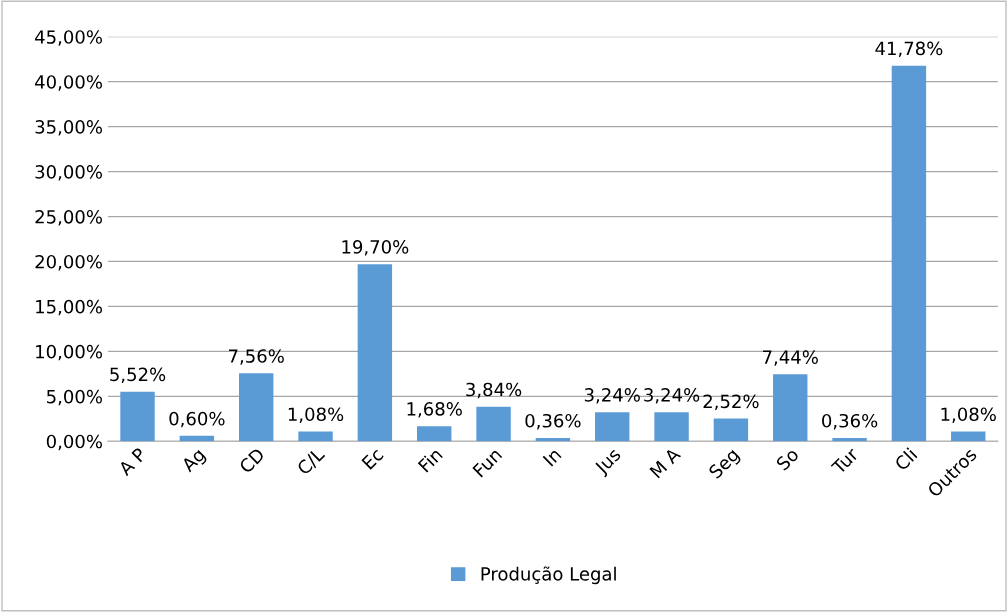  Describe the element at coordinates (375, 248) in the screenshot. I see `data-label: 19,70%` at that location.